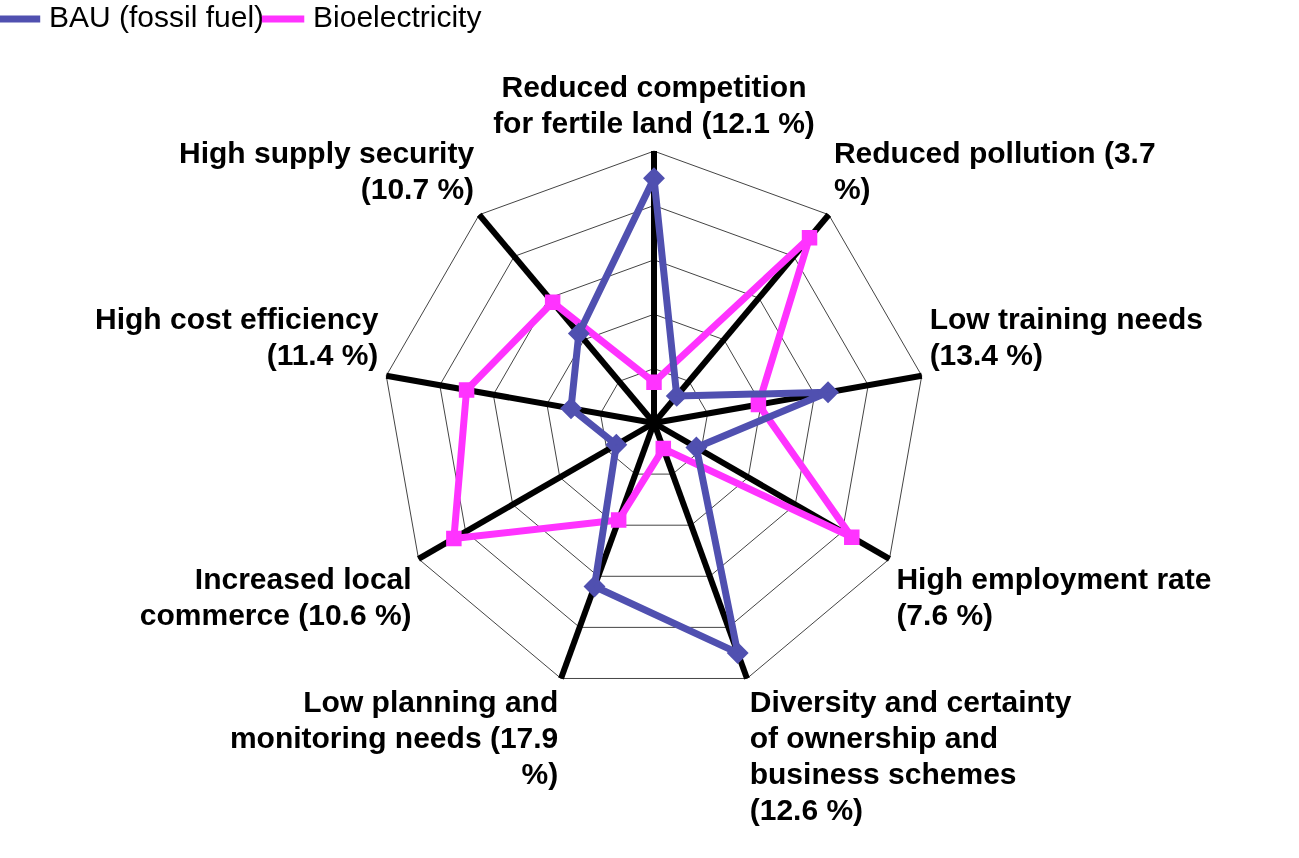  I want to click on spoke-label: Reduced competition for fertile land (12.1 %), so click(654, 105).